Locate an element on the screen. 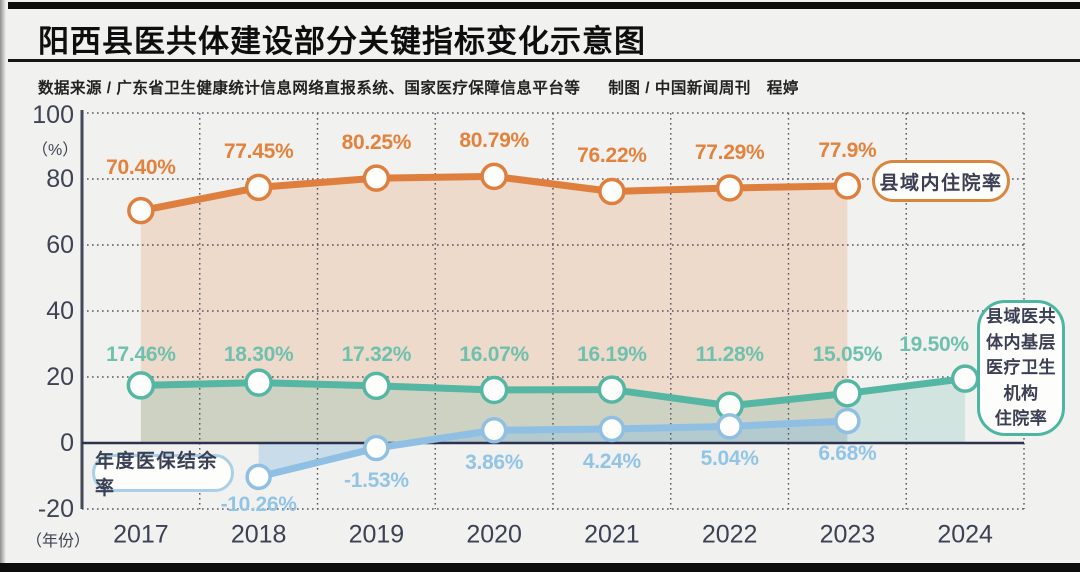 This screenshot has height=572, width=1080. legend-label: 县域内住院率 is located at coordinates (941, 183).